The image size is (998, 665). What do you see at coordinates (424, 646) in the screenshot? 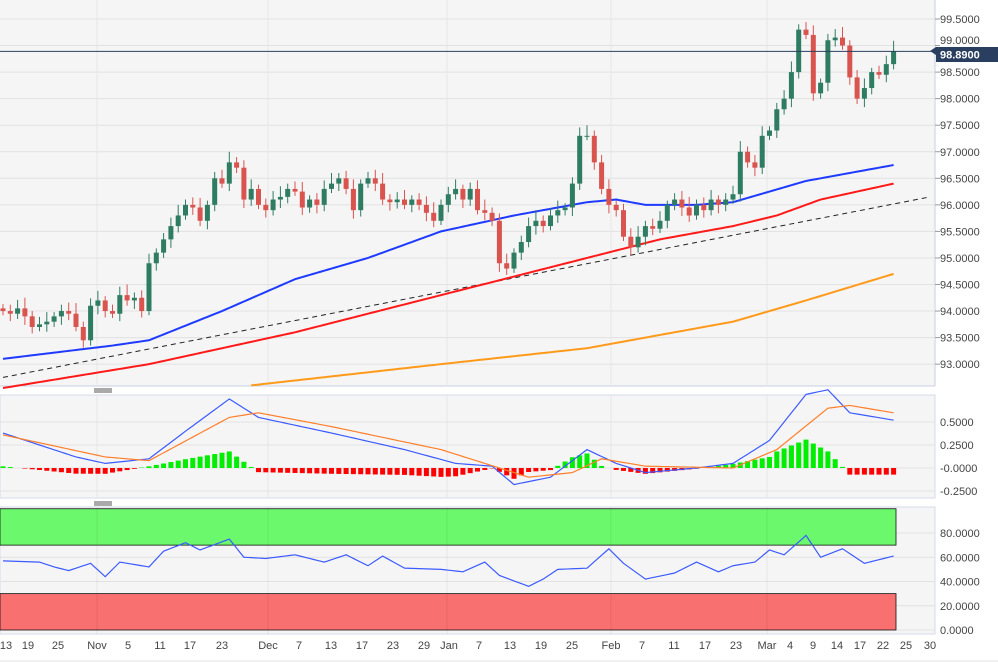
I see `x-tick-label: 29` at bounding box center [424, 646].